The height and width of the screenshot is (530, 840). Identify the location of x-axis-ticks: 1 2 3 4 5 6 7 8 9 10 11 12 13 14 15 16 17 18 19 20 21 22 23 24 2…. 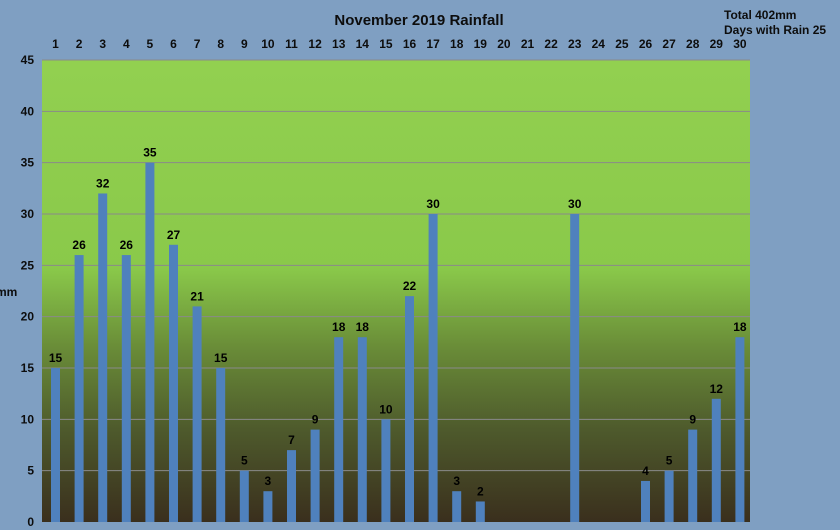
(399, 44).